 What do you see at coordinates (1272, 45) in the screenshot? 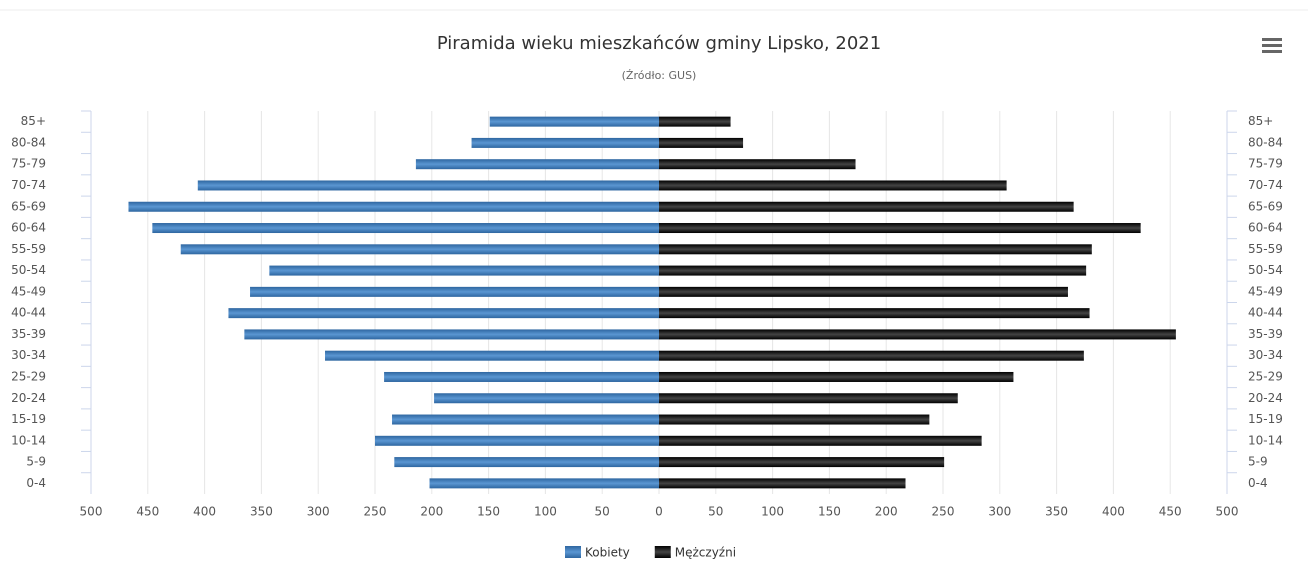
I see `menu-button` at bounding box center [1272, 45].